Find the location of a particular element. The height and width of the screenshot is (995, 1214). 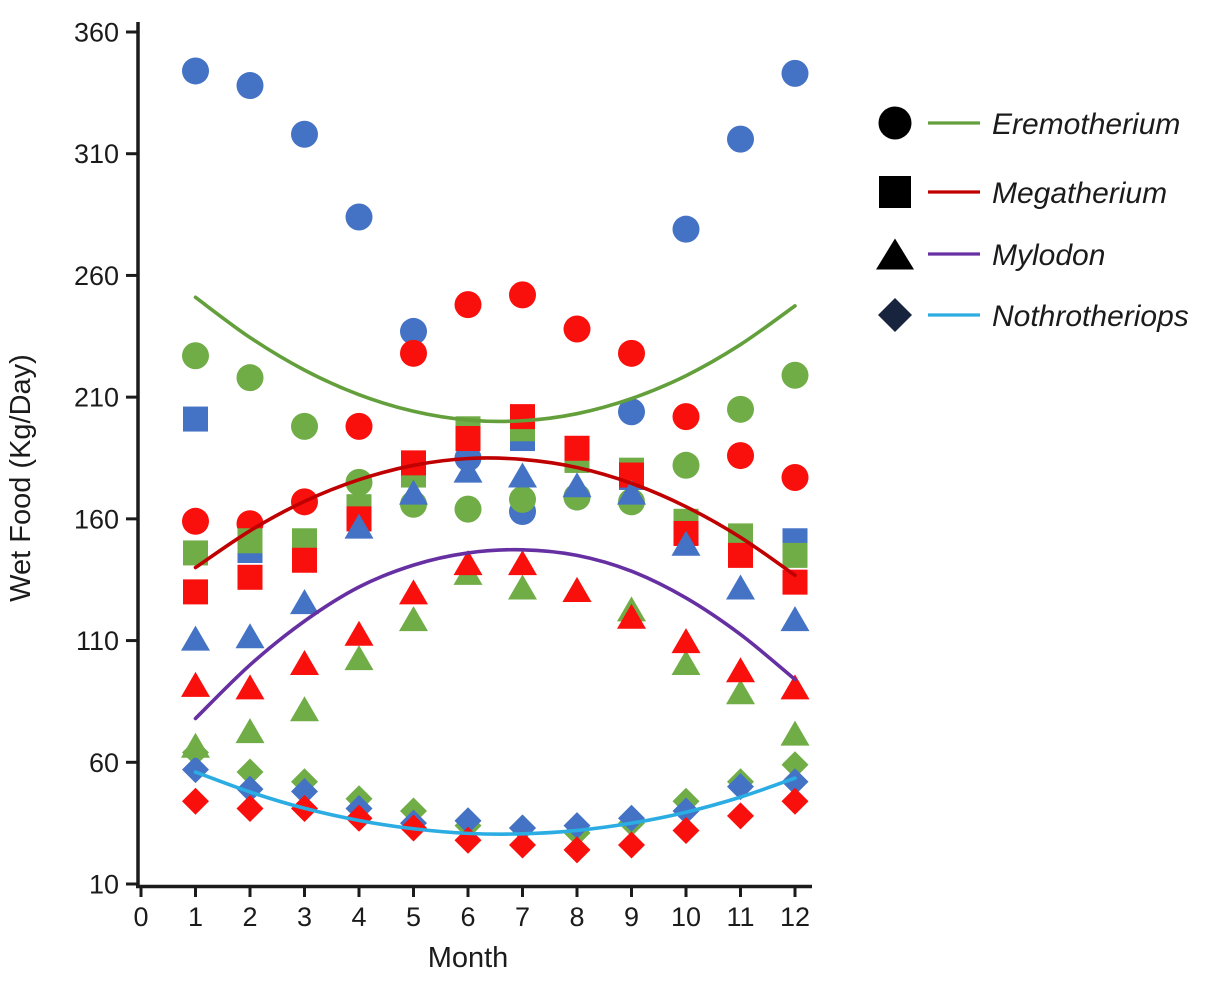

legend-label-mylodon: Mylodon is located at coordinates (1048, 255).